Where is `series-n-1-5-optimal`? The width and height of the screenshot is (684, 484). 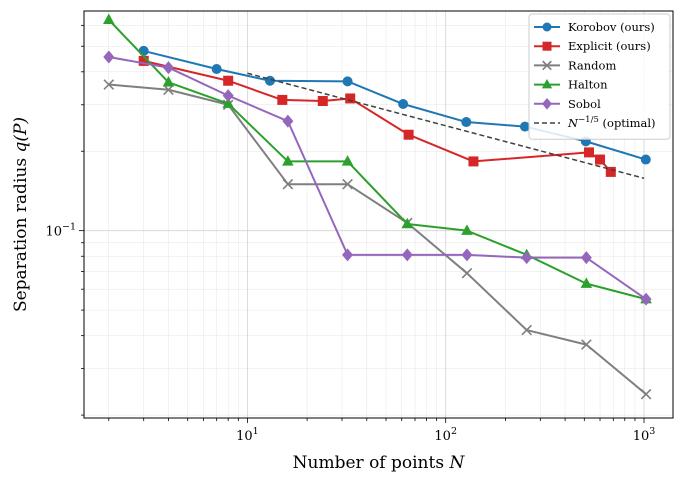
series-n-1-5-optimal is located at coordinates (446, 125).